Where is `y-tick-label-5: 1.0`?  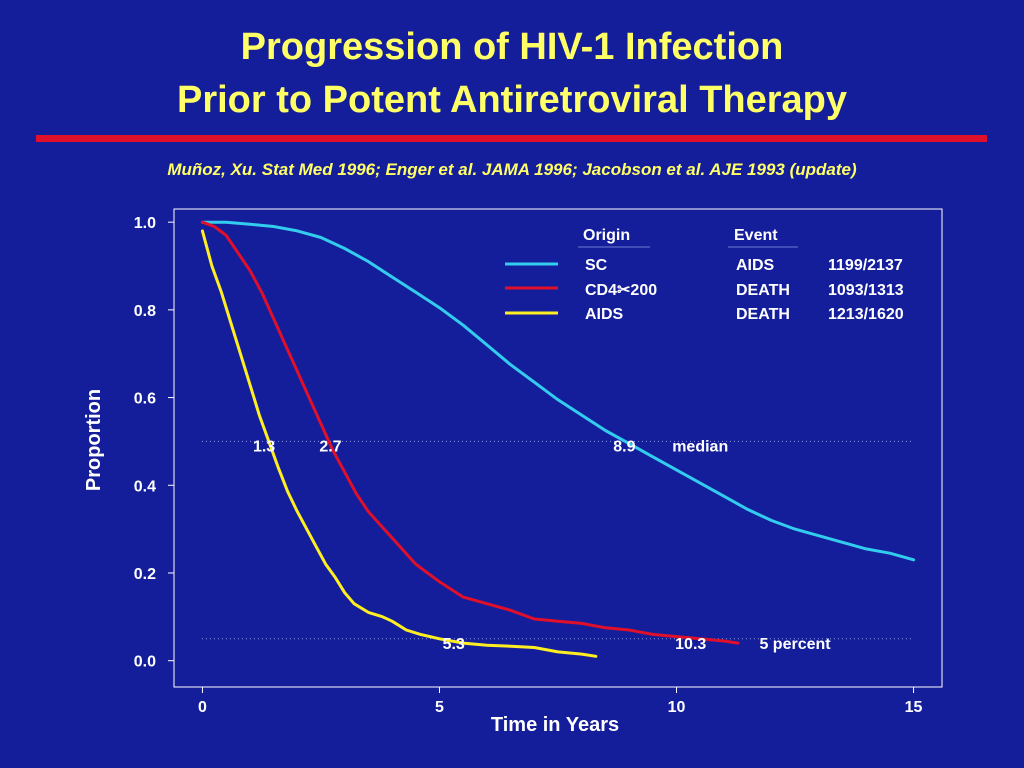
y-tick-label-5: 1.0 is located at coordinates (145, 223).